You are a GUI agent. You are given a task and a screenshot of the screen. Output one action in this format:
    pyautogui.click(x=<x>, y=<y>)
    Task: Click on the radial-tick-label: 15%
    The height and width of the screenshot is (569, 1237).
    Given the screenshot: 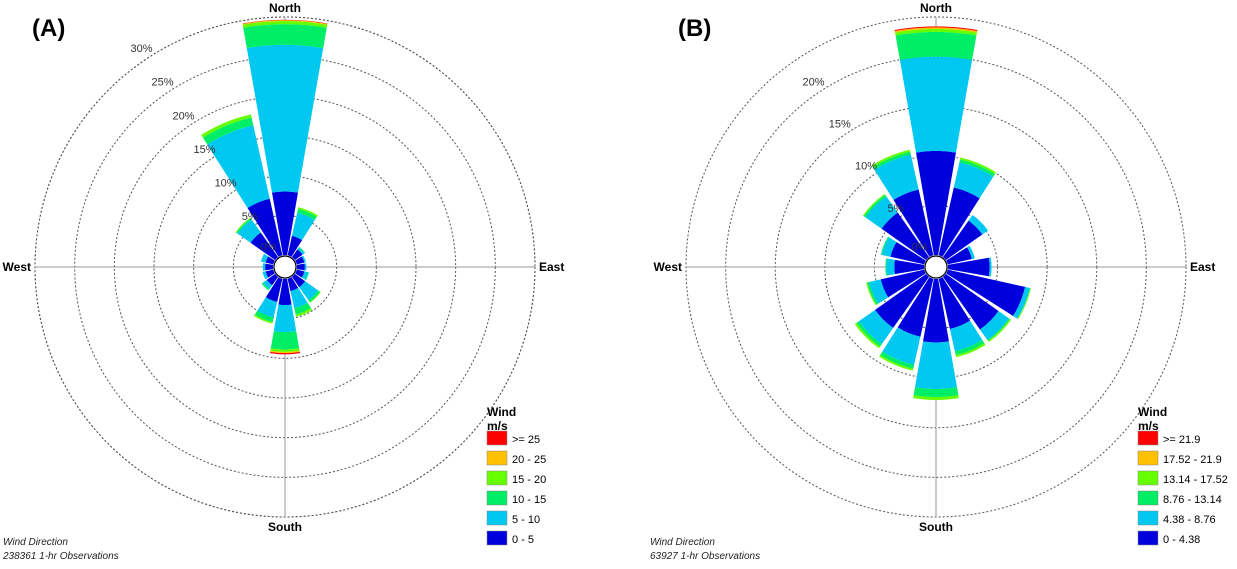 What is the action you would take?
    pyautogui.click(x=840, y=125)
    